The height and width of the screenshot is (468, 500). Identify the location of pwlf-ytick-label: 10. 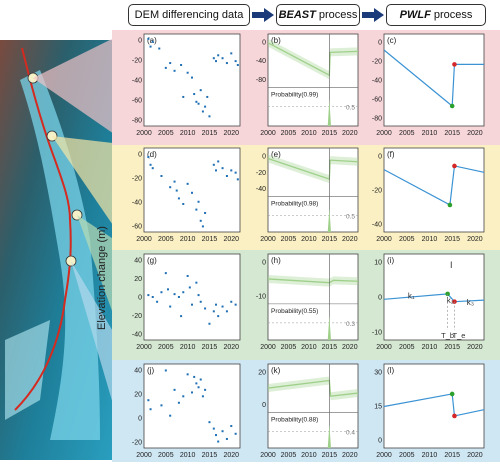
(378, 263).